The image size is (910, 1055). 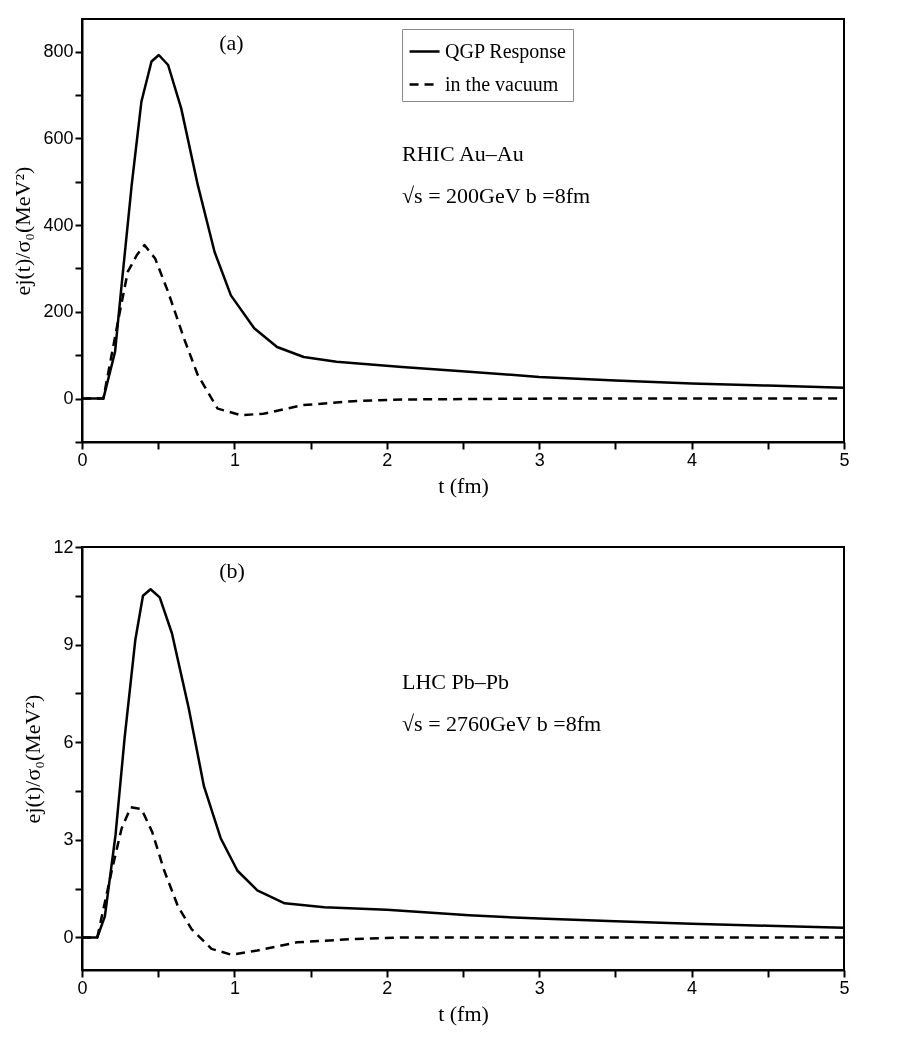 What do you see at coordinates (58, 51) in the screenshot?
I see `y-tick-label: 800` at bounding box center [58, 51].